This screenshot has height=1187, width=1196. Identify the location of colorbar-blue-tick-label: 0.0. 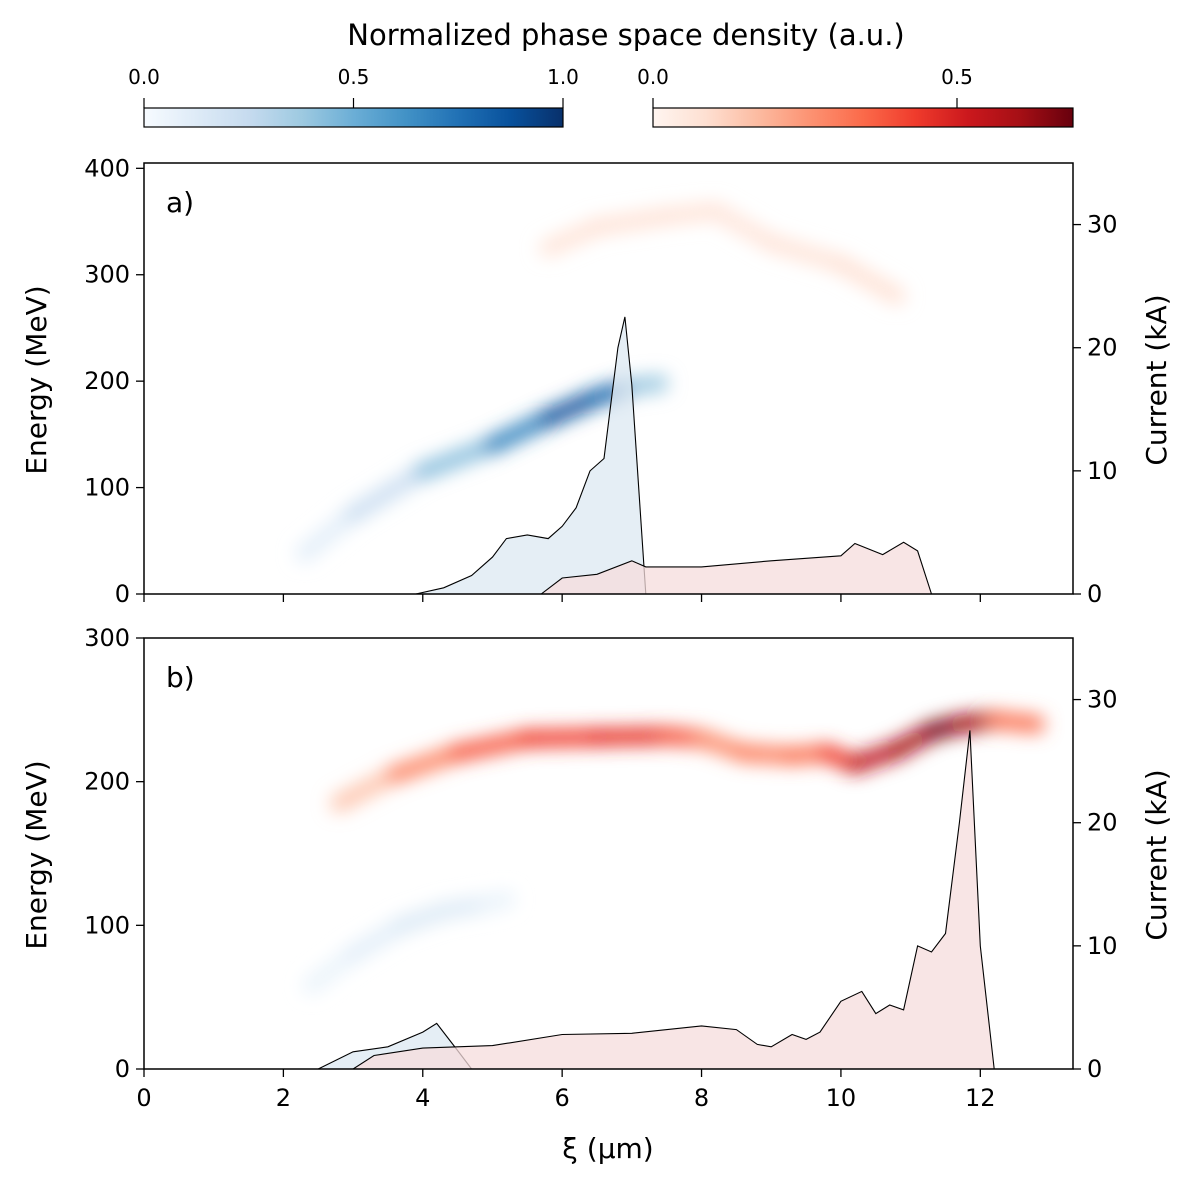
(144, 77).